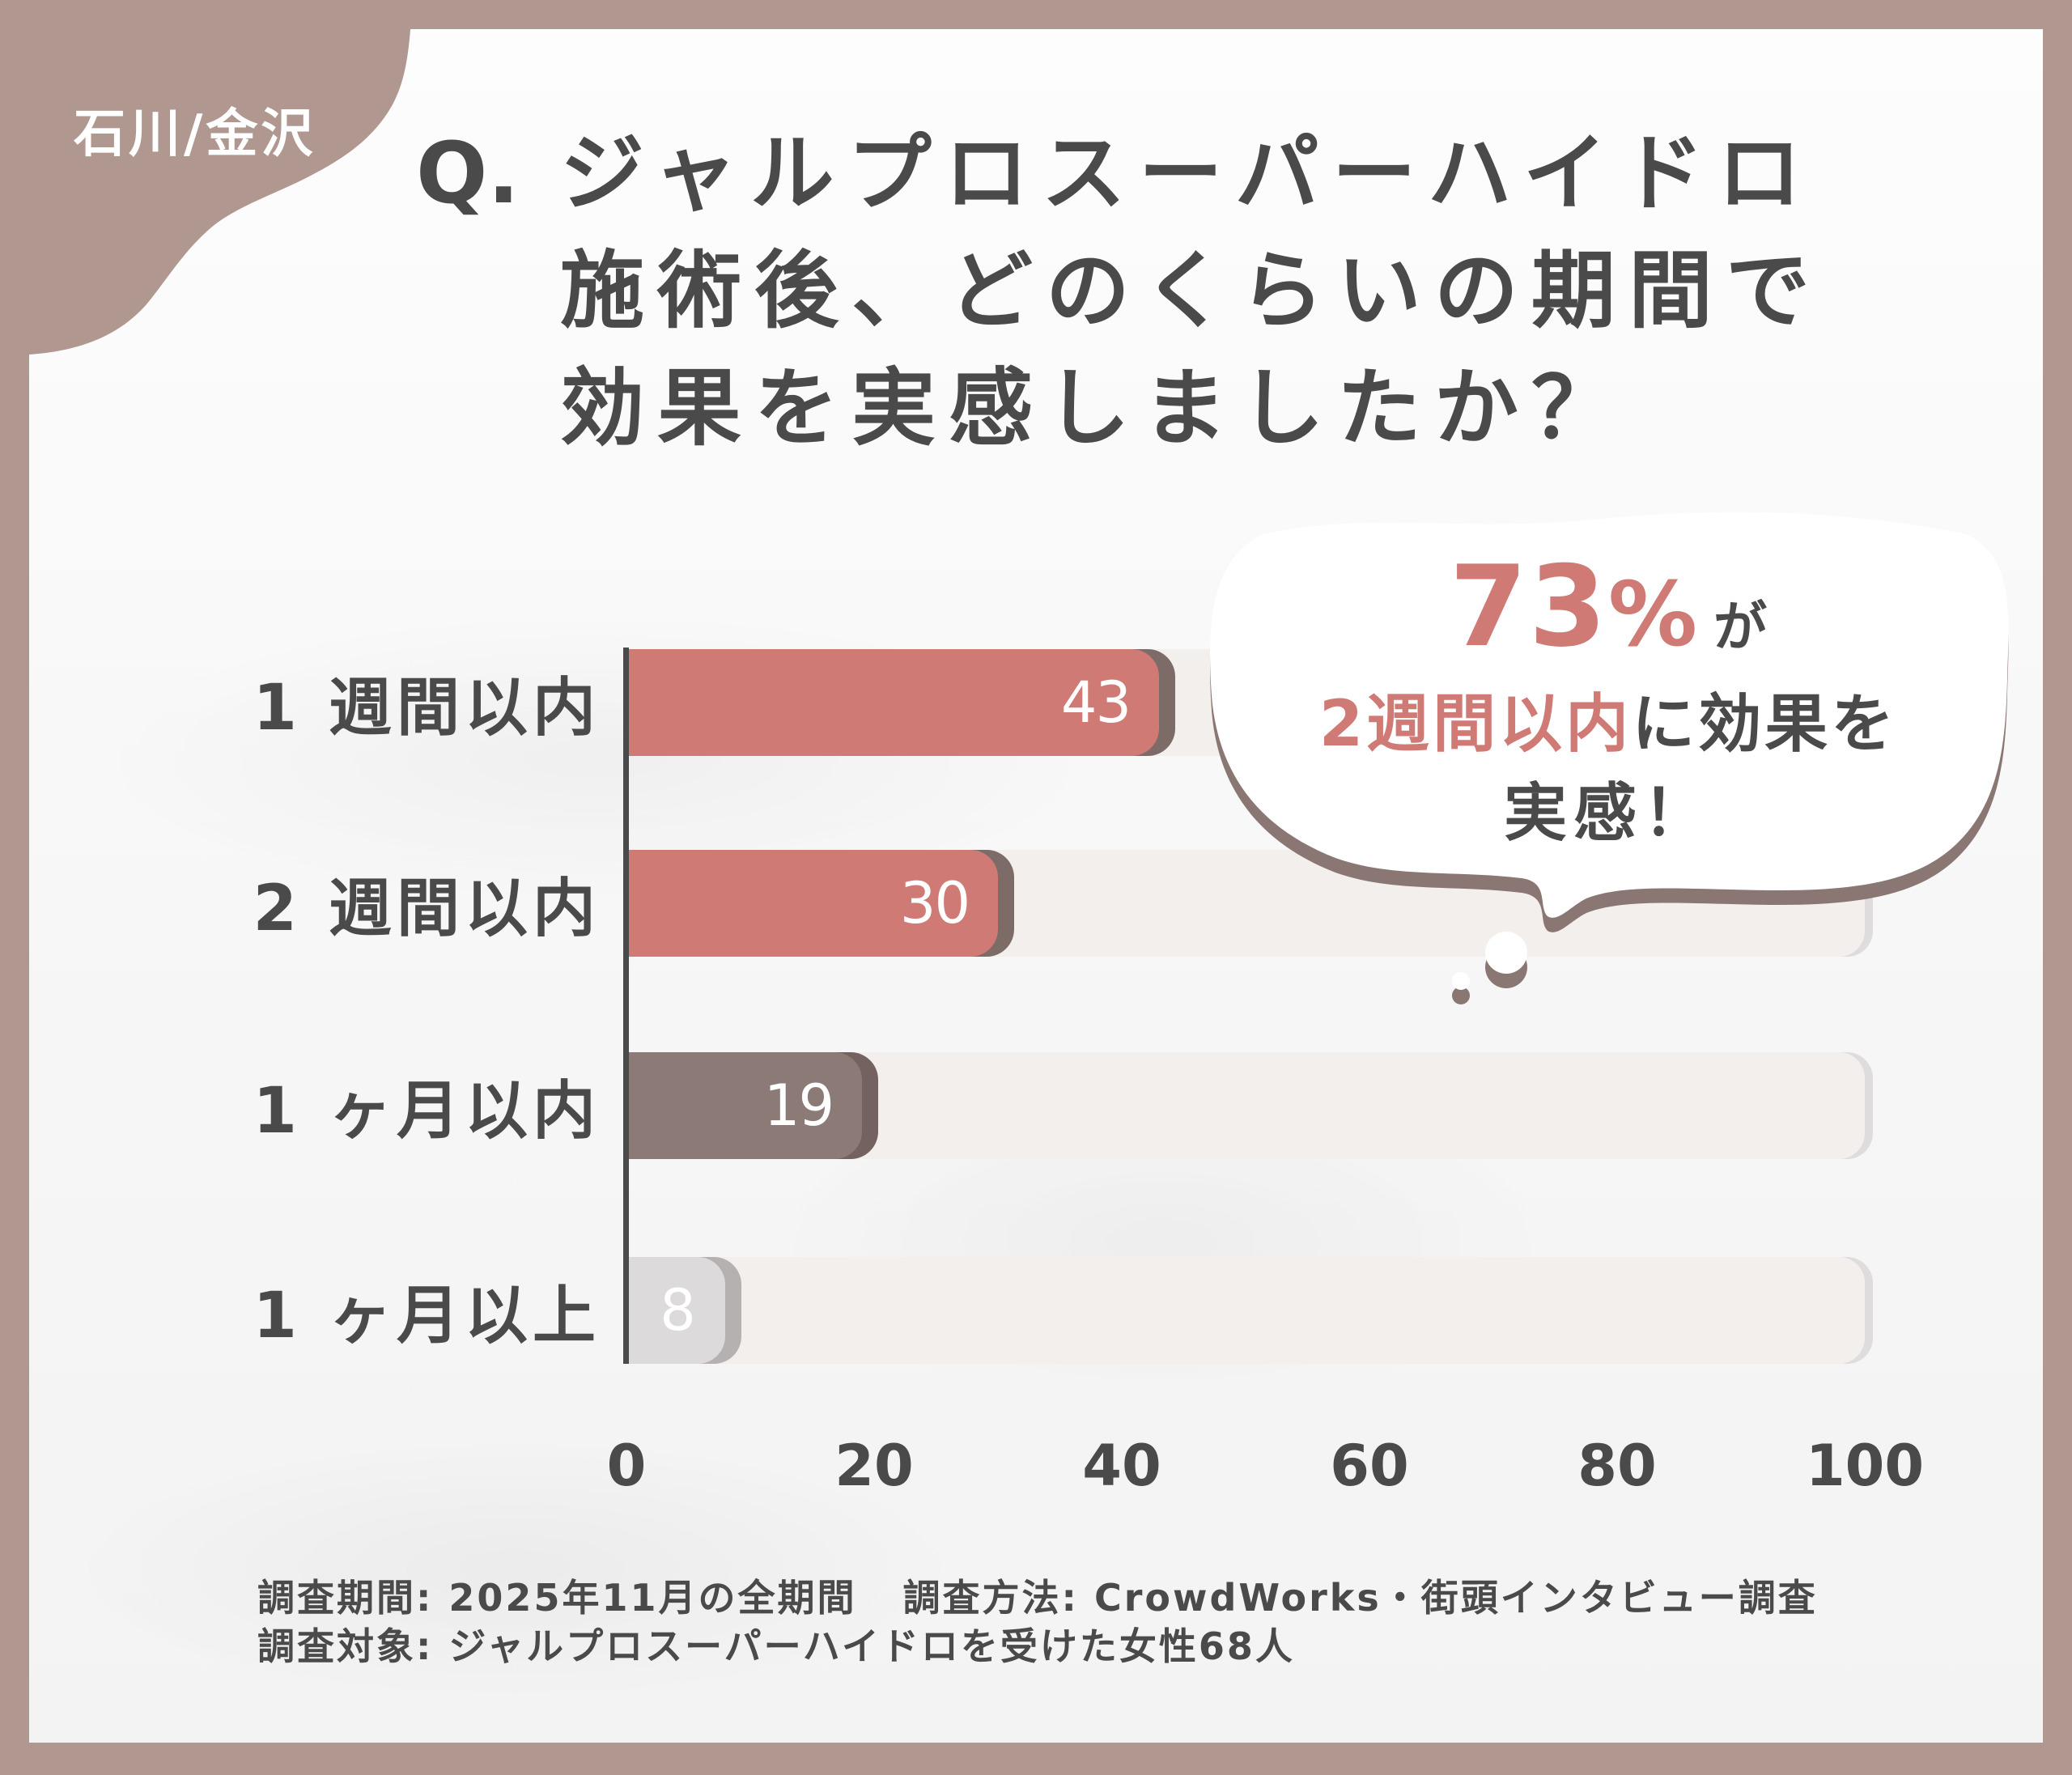  Describe the element at coordinates (990, 1598) in the screenshot. I see `footer-method-label: 調査方法:` at that location.